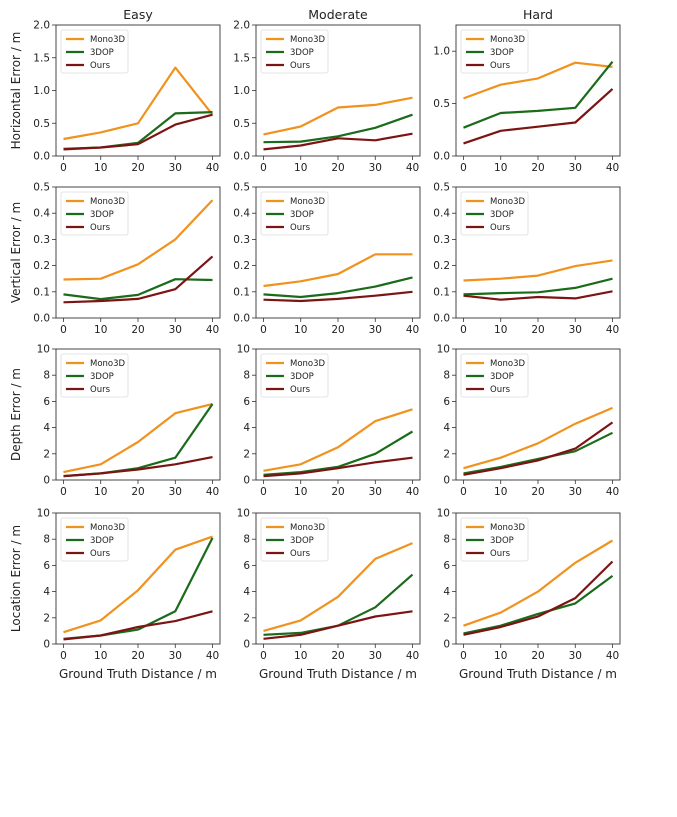 This screenshot has width=677, height=817. I want to click on column-title: Easy, so click(138, 14).